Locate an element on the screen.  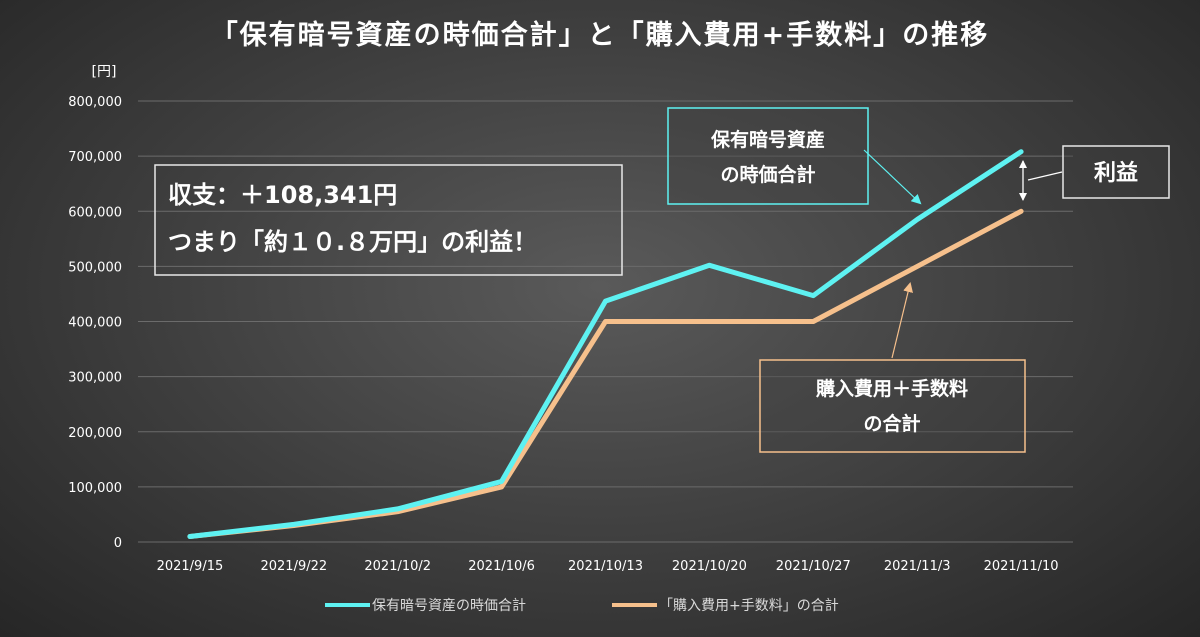
x-tick-label: 2021/10/2 is located at coordinates (397, 566).